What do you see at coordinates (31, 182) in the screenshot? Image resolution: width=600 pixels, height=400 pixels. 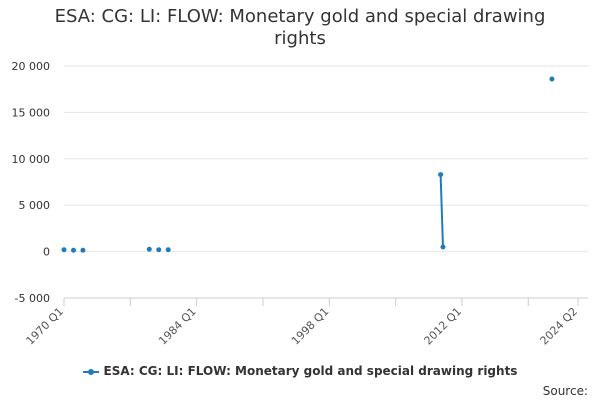 I see `y-axis-tick-labels: 20 000 15 000 10 000 5 000 0 -5 000` at bounding box center [31, 182].